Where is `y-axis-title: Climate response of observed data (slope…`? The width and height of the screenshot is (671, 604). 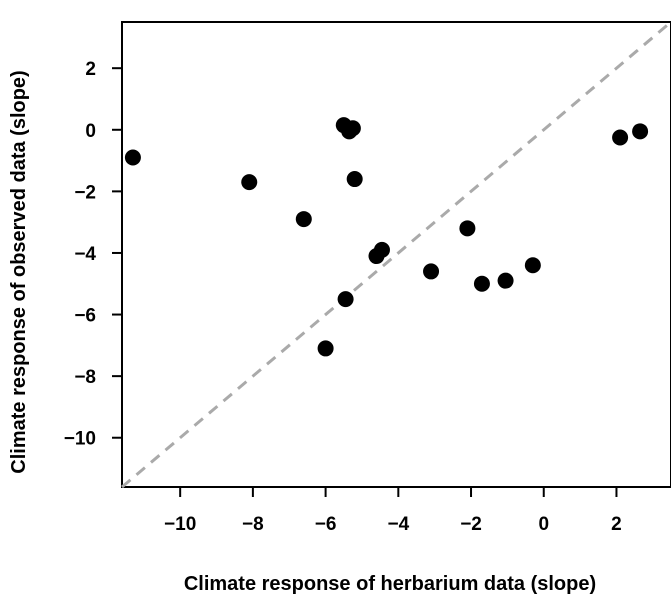 y-axis-title: Climate response of observed data (slope… is located at coordinates (19, 271).